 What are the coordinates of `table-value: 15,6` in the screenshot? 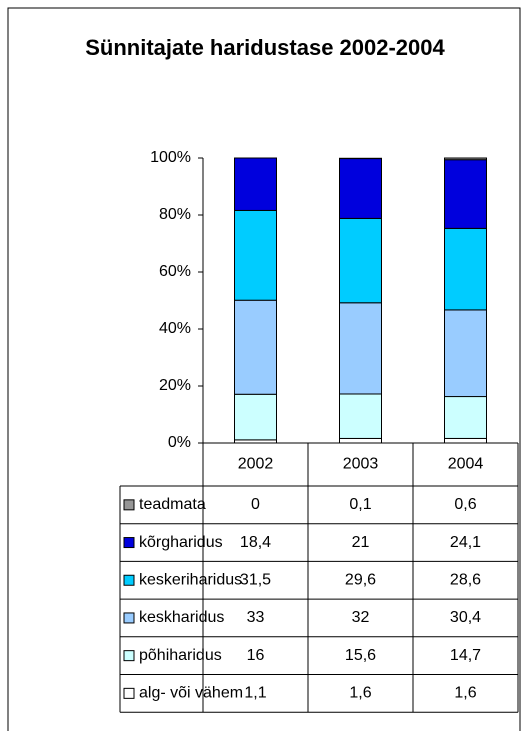 It's located at (360, 655).